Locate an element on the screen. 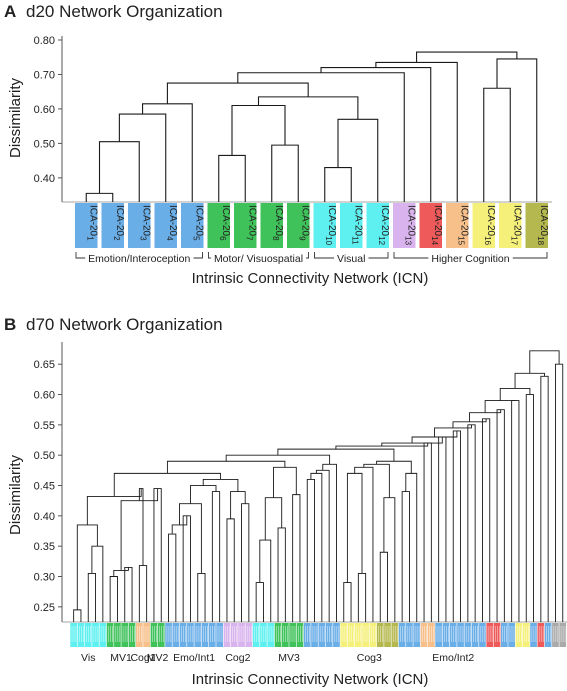  group-label: Motor/ Visuospatial is located at coordinates (258, 259).